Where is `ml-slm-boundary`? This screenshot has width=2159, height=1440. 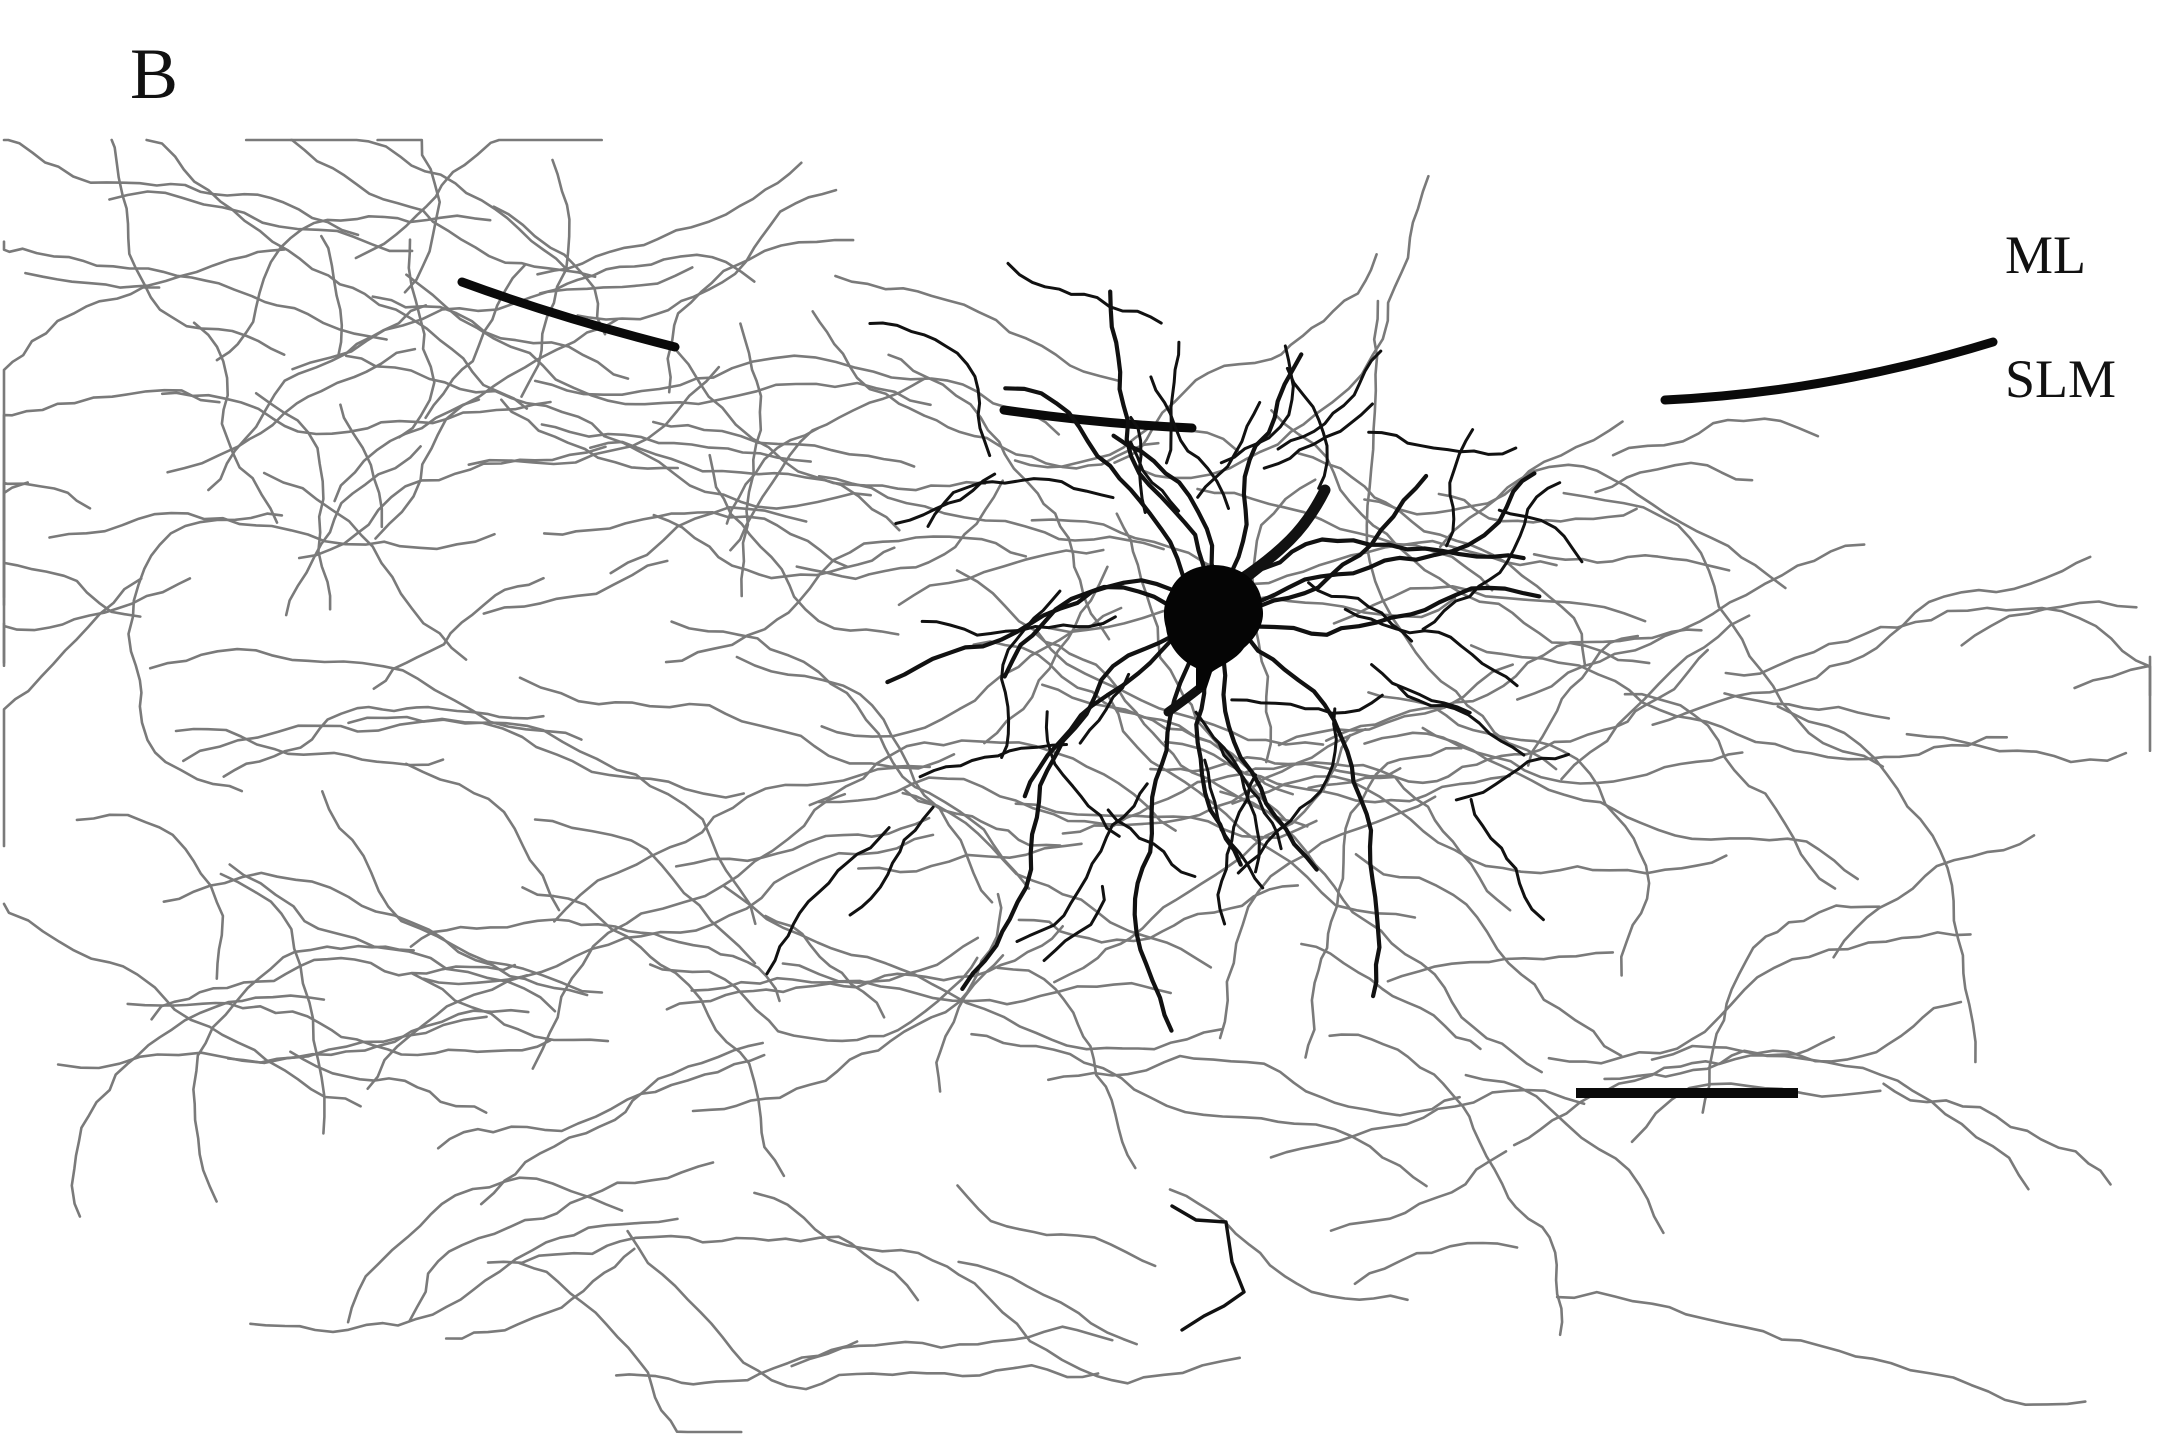 ml-slm-boundary is located at coordinates (1227, 355).